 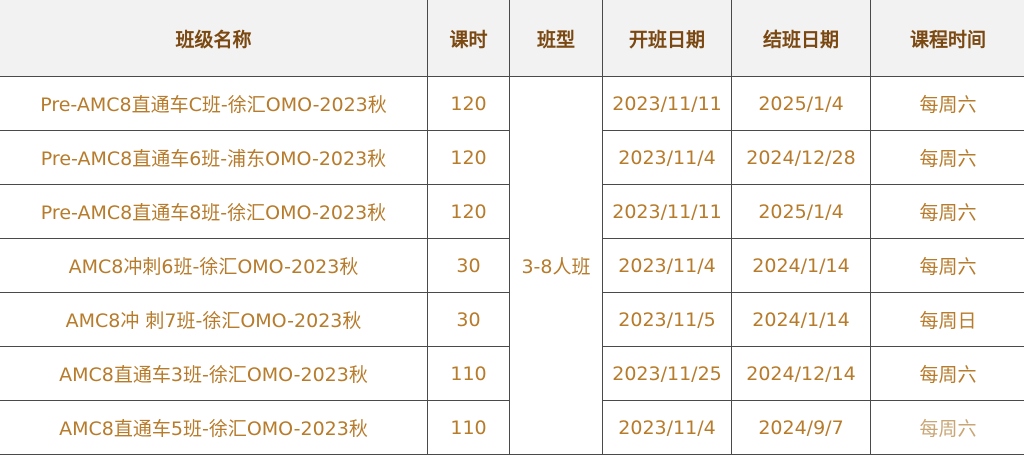 I want to click on class-name: Pre-AMC8直通车6班-浦东OMO-2023秋, so click(x=214, y=157).